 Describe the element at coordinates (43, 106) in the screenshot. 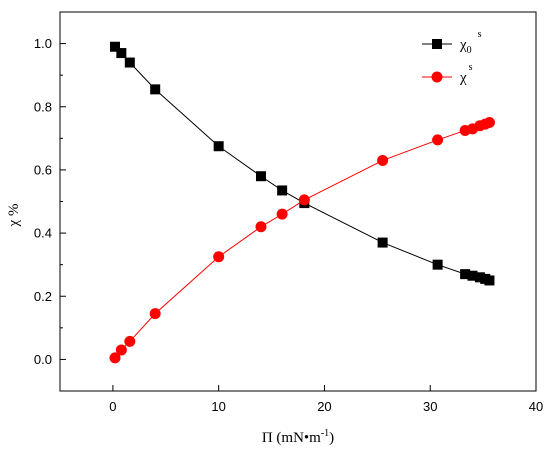

I see `y-tick-label: 0.8` at that location.